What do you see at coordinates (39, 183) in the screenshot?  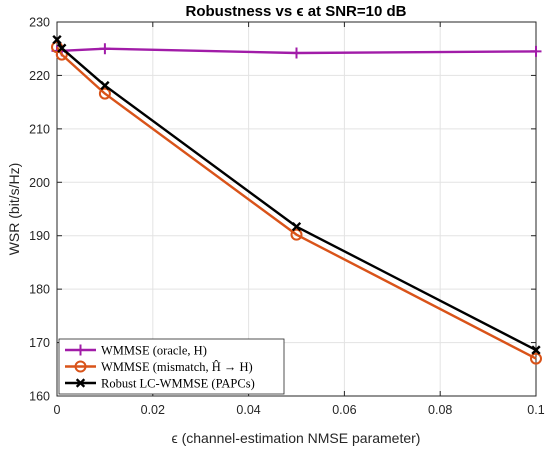 I see `y-tick-label: 200` at bounding box center [39, 183].